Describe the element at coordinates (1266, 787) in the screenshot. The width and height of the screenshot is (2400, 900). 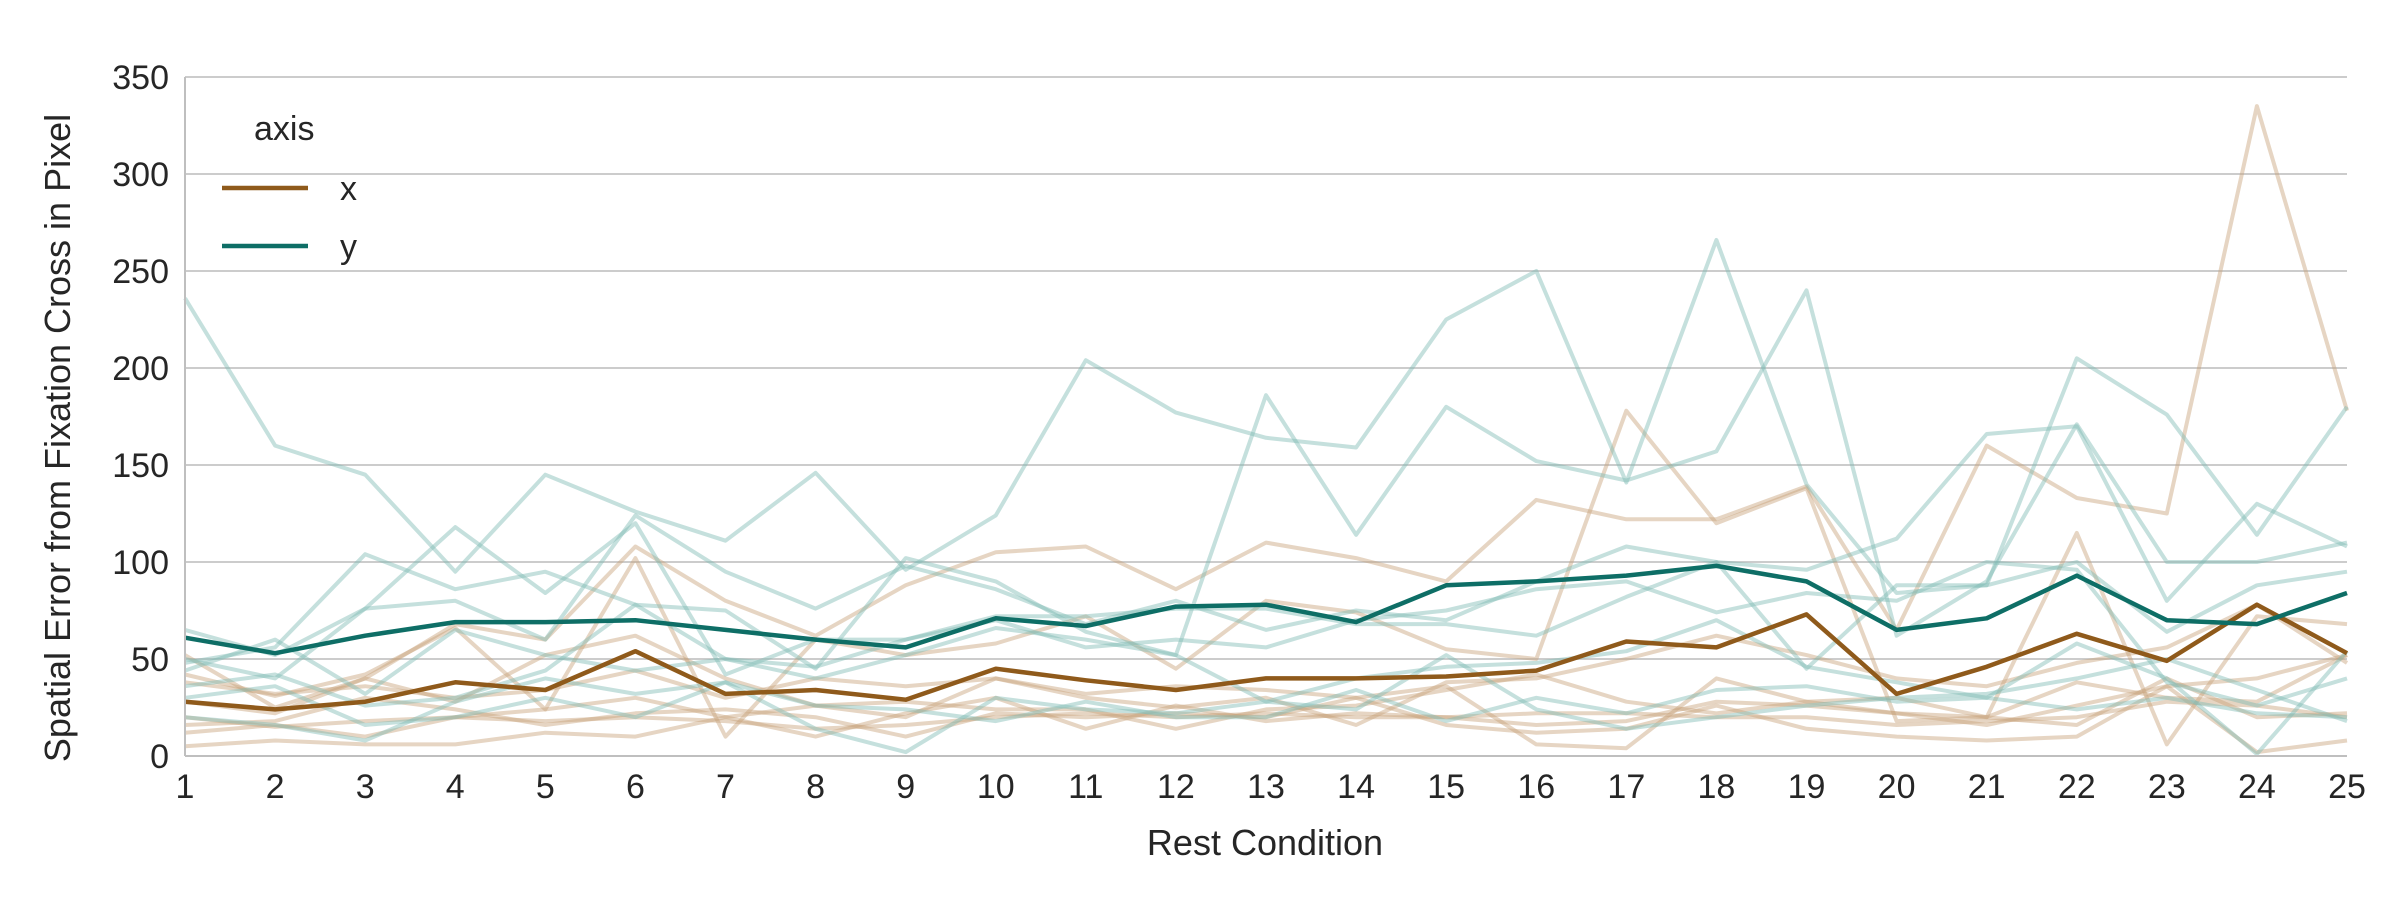
I see `x-tick-label: 13` at that location.